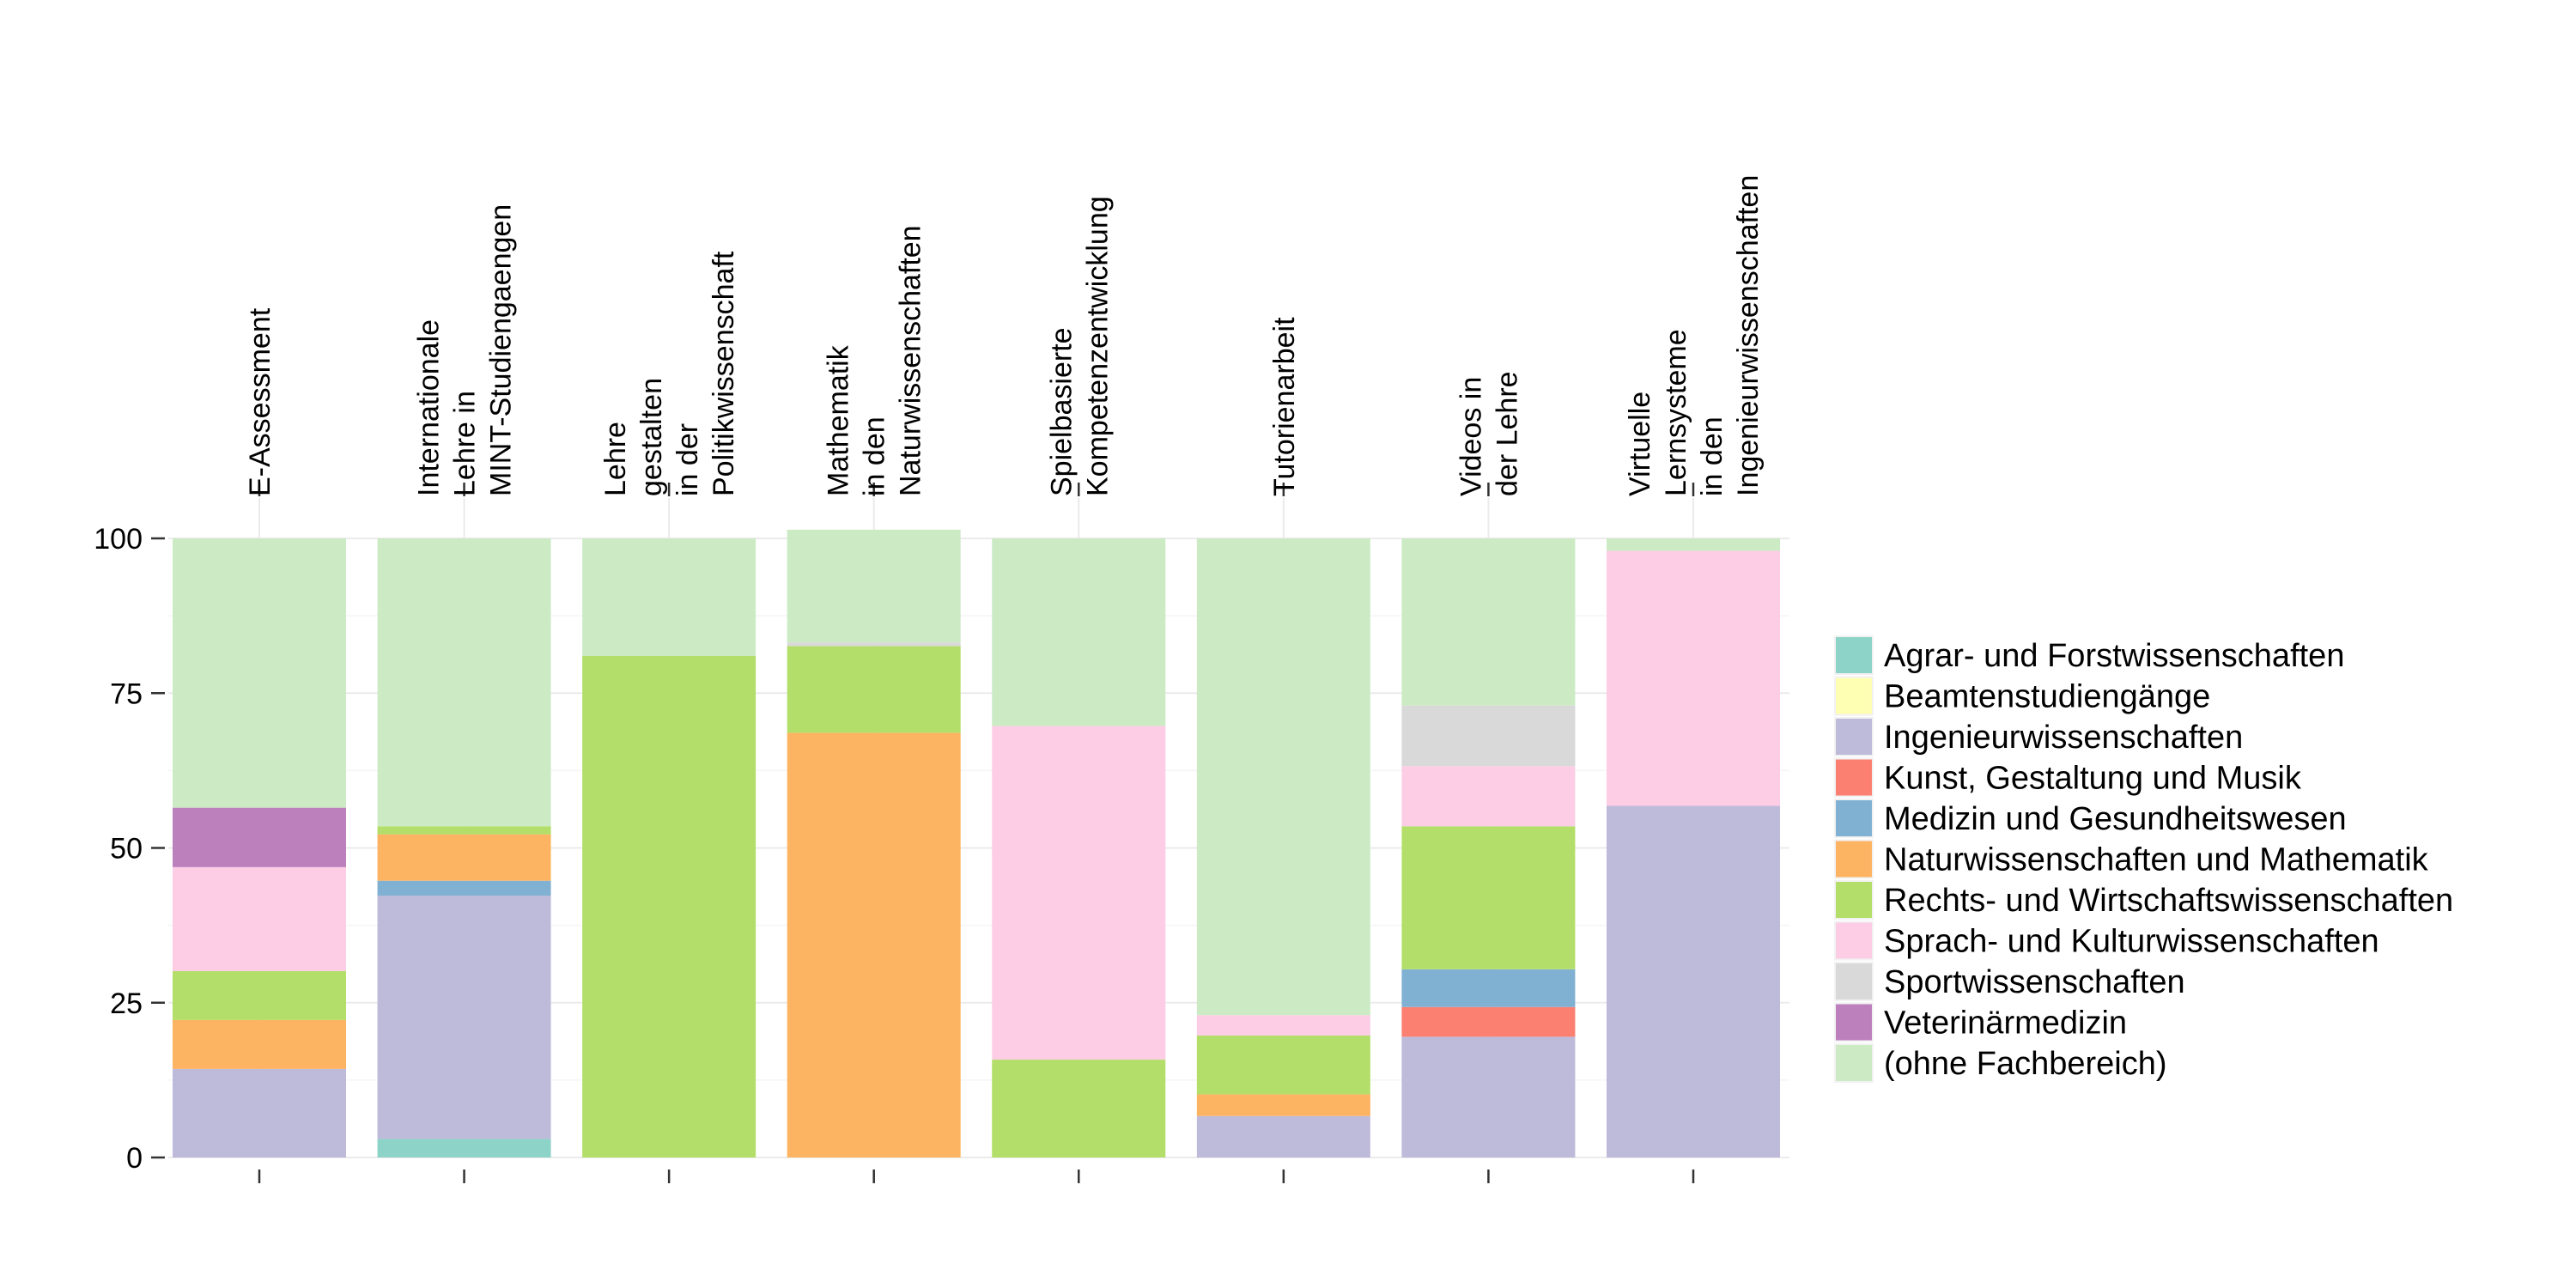 The height and width of the screenshot is (1288, 2576). What do you see at coordinates (2026, 1064) in the screenshot?
I see `legend-label: (ohne Fachbereich)` at bounding box center [2026, 1064].